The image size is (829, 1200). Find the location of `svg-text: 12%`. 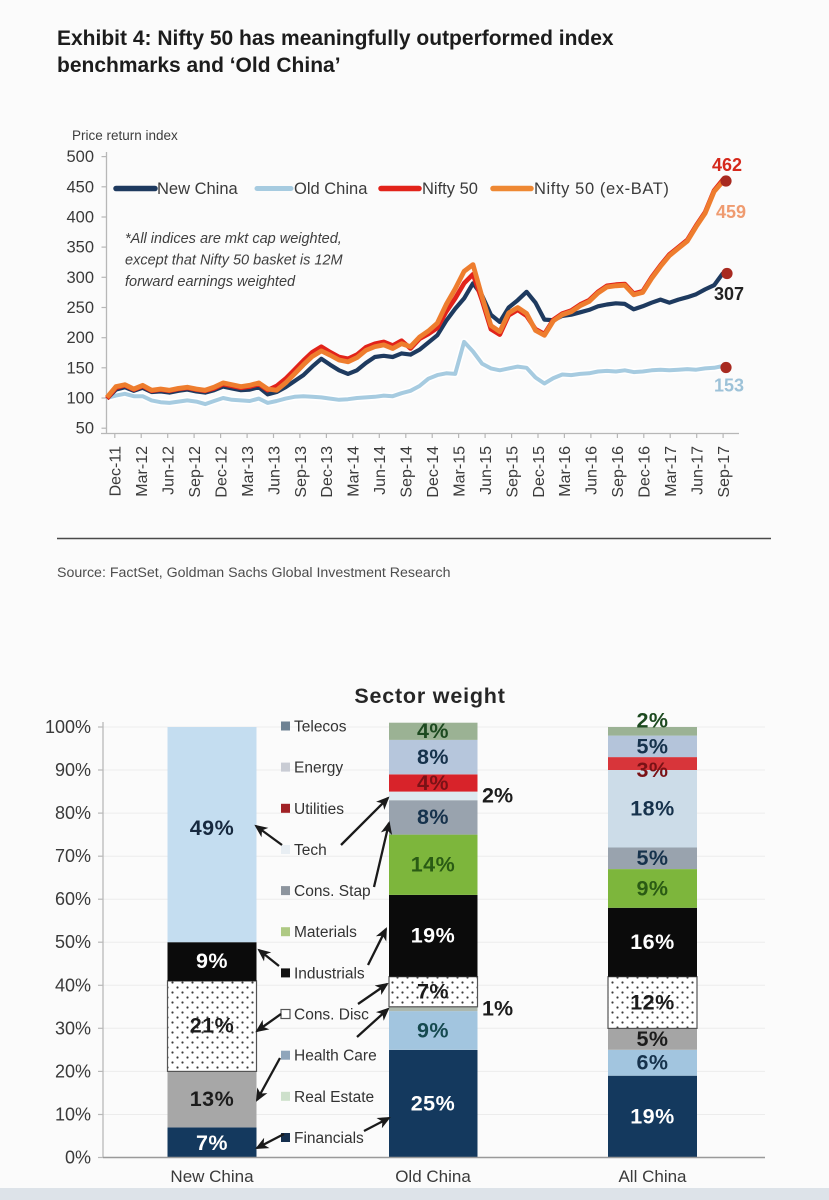

svg-text: 12% is located at coordinates (652, 1003).